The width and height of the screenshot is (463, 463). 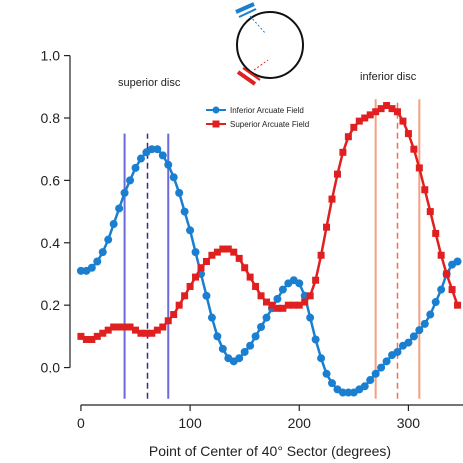 I want to click on y-tick-label: 0.2, so click(x=51, y=305).